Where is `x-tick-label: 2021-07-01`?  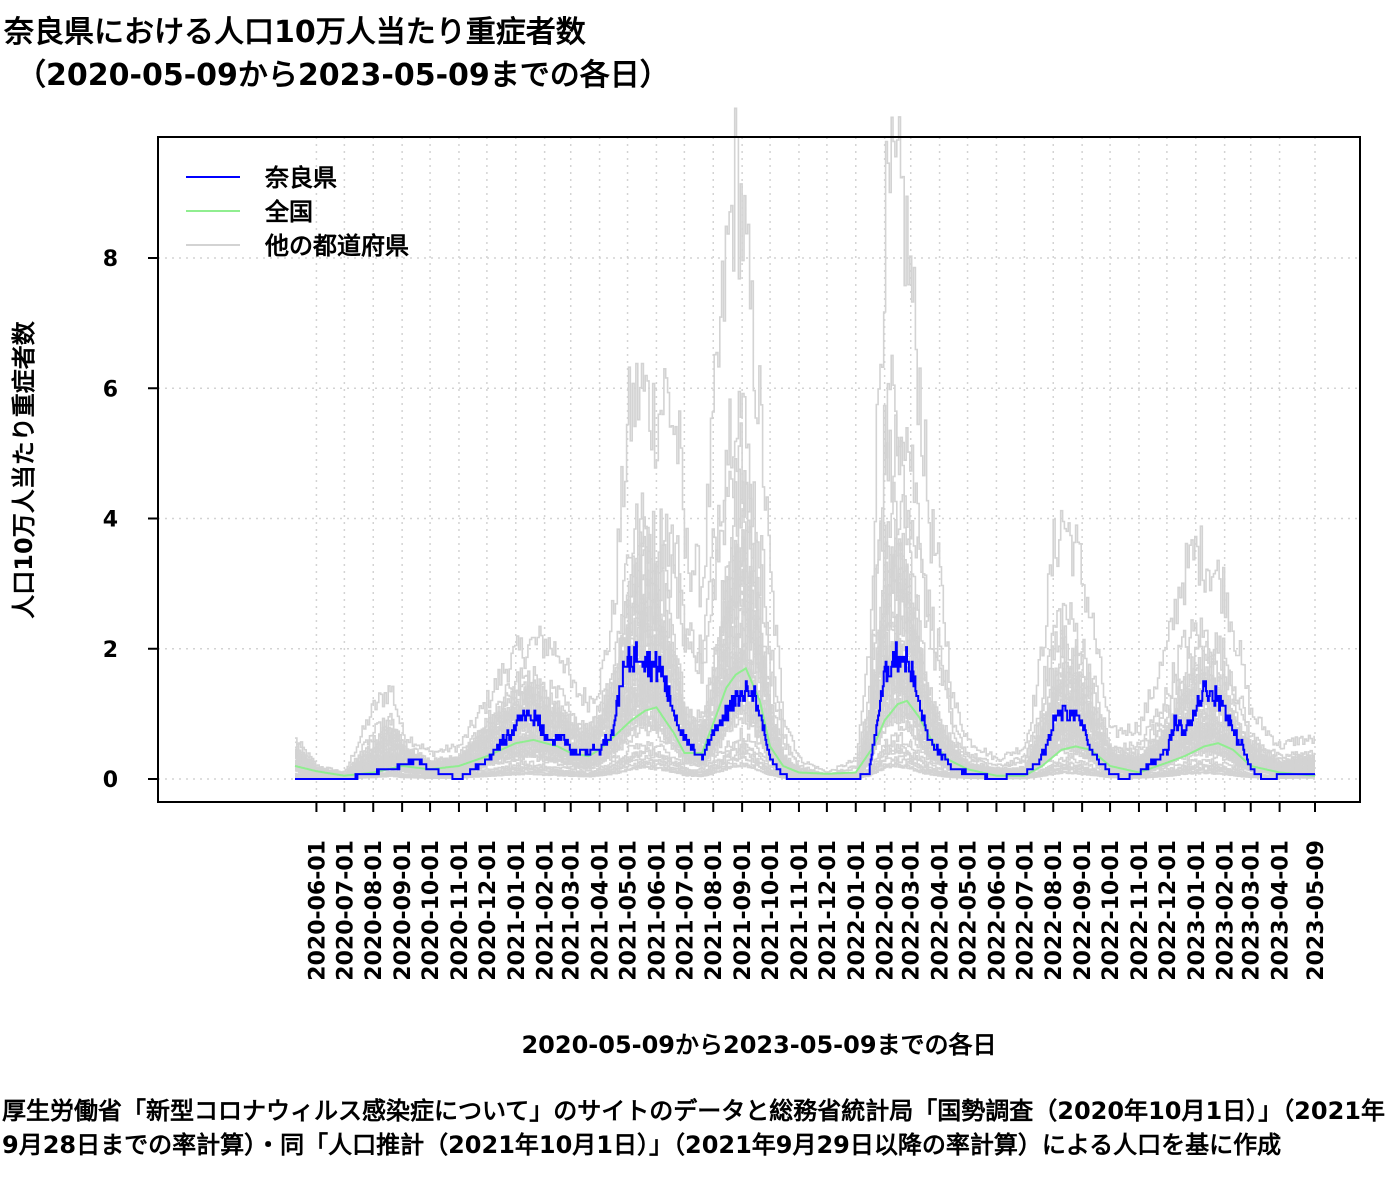
x-tick-label: 2021-07-01 is located at coordinates (685, 910).